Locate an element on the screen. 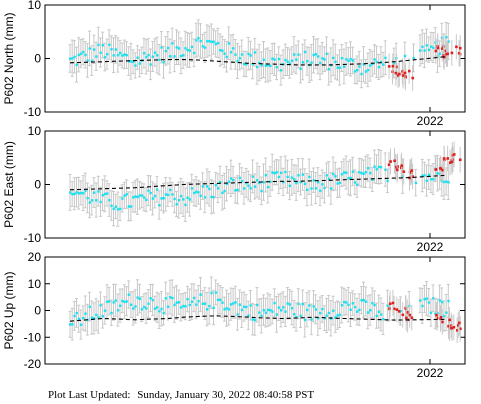 The image size is (481, 404). y-tick-label: 0 is located at coordinates (37, 311).